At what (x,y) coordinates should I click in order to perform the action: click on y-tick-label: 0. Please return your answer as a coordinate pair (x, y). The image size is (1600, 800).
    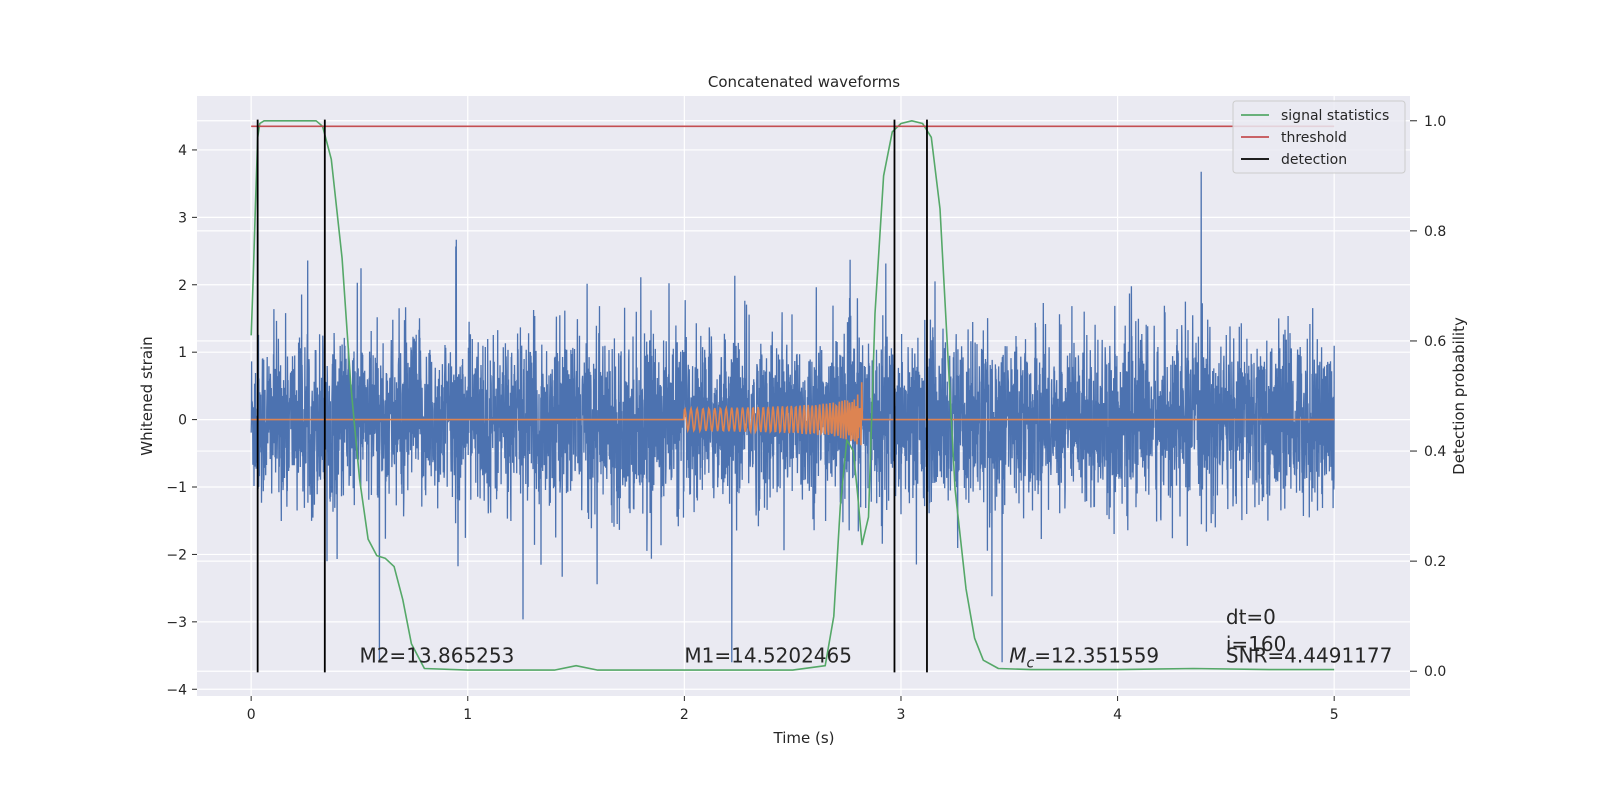
    Looking at the image, I should click on (182, 421).